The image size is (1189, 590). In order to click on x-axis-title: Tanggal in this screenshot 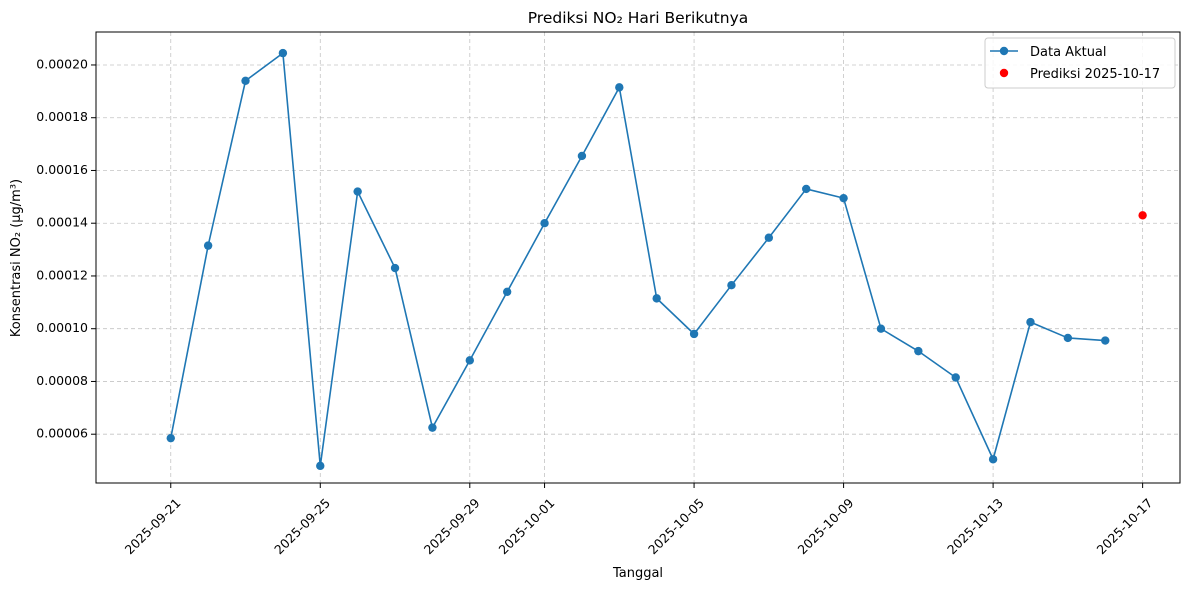, I will do `click(637, 573)`.